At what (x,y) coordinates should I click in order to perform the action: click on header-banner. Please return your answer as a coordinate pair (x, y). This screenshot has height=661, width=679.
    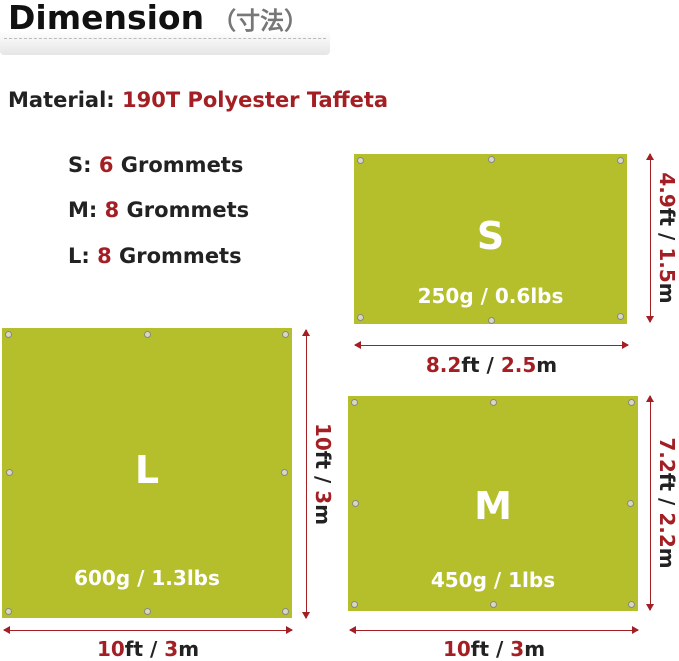
    Looking at the image, I should click on (165, 27).